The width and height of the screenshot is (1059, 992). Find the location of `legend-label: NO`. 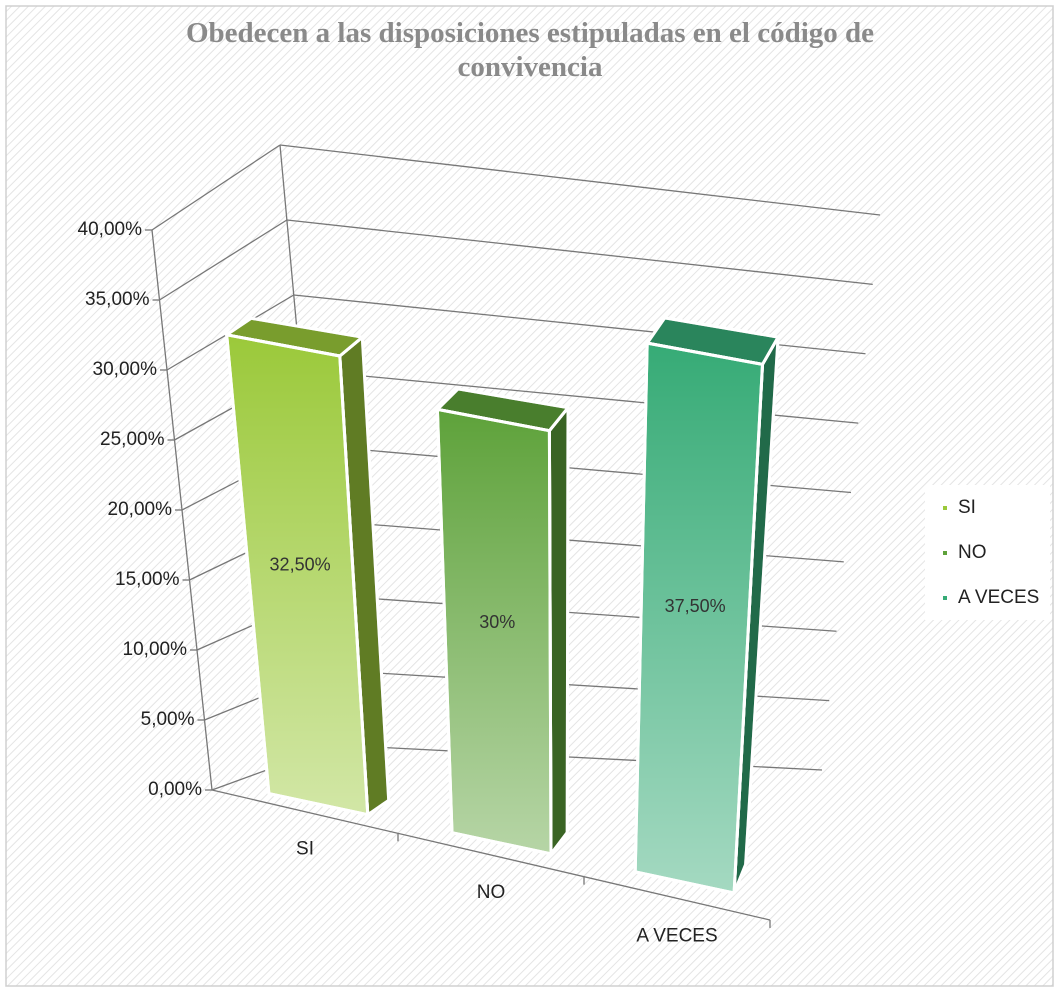

legend-label: NO is located at coordinates (972, 552).